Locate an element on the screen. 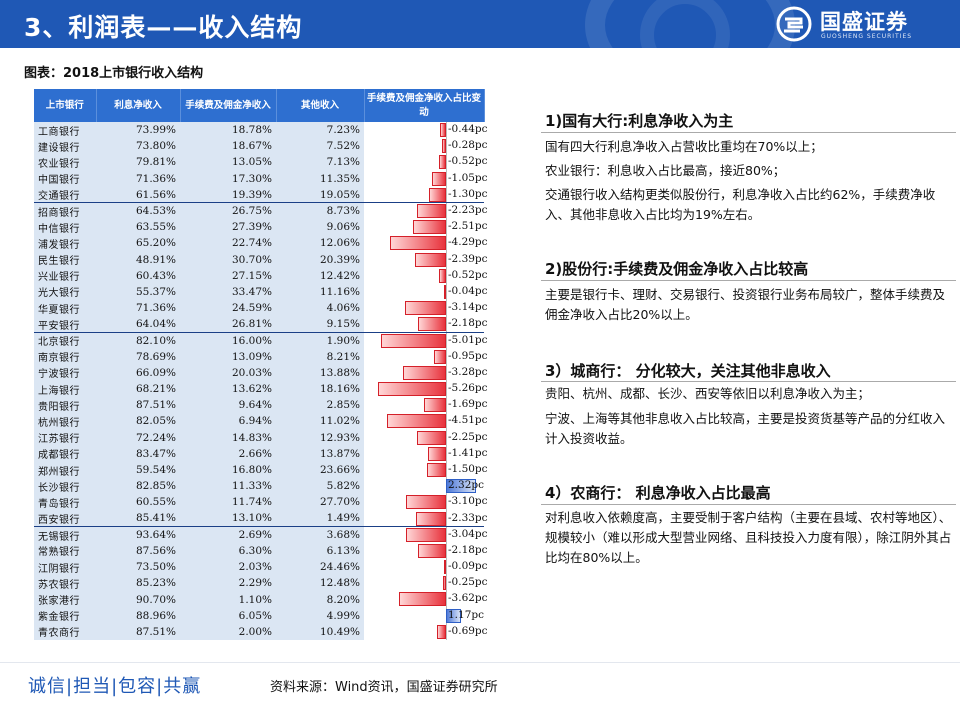 The height and width of the screenshot is (720, 960). change-value-label: -4.29pc is located at coordinates (468, 242).